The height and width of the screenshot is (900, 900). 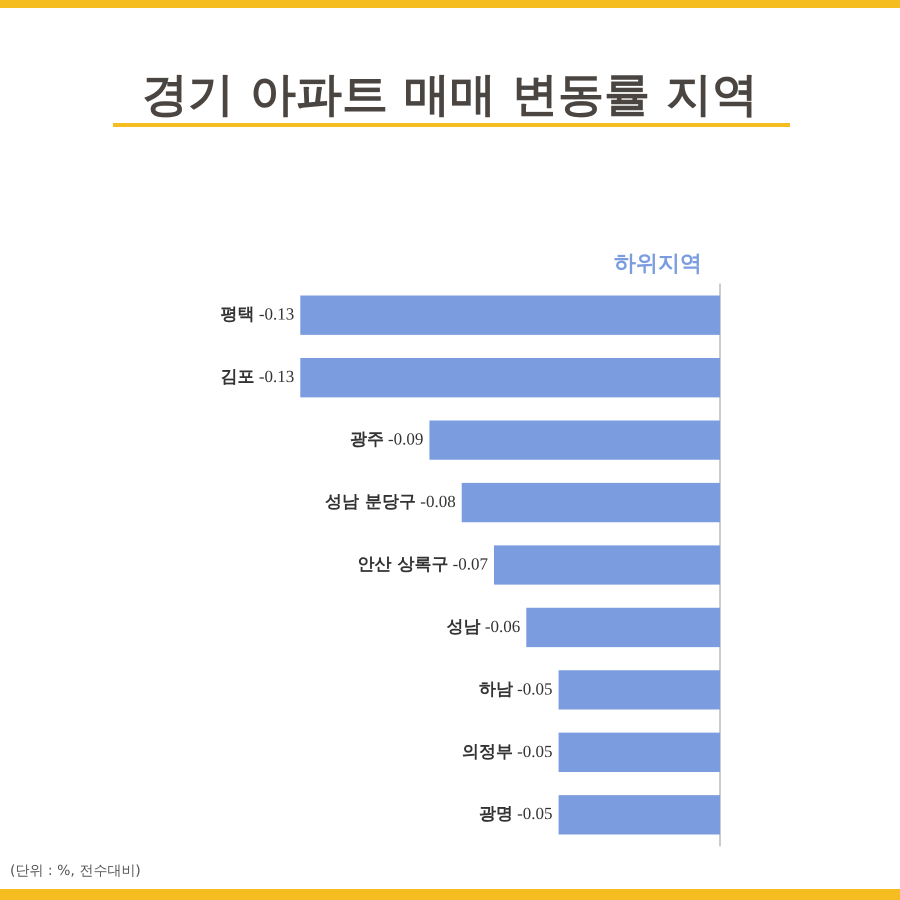 I want to click on chart-title: 경기 아파트 매매 변동률 지역, so click(x=450, y=94).